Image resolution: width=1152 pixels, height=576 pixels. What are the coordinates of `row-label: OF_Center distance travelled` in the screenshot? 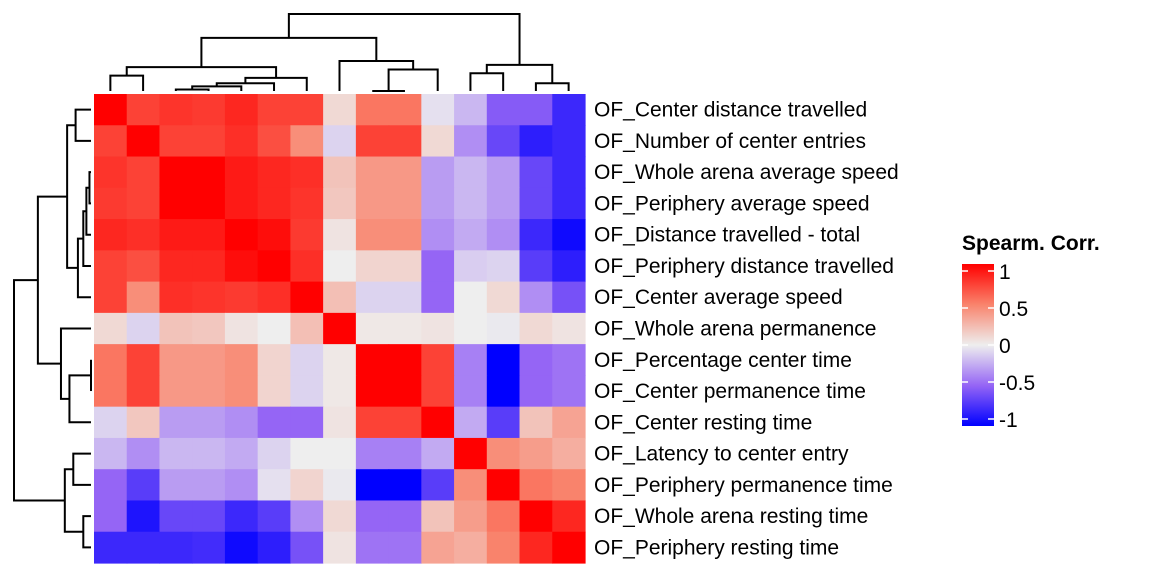 It's located at (730, 110).